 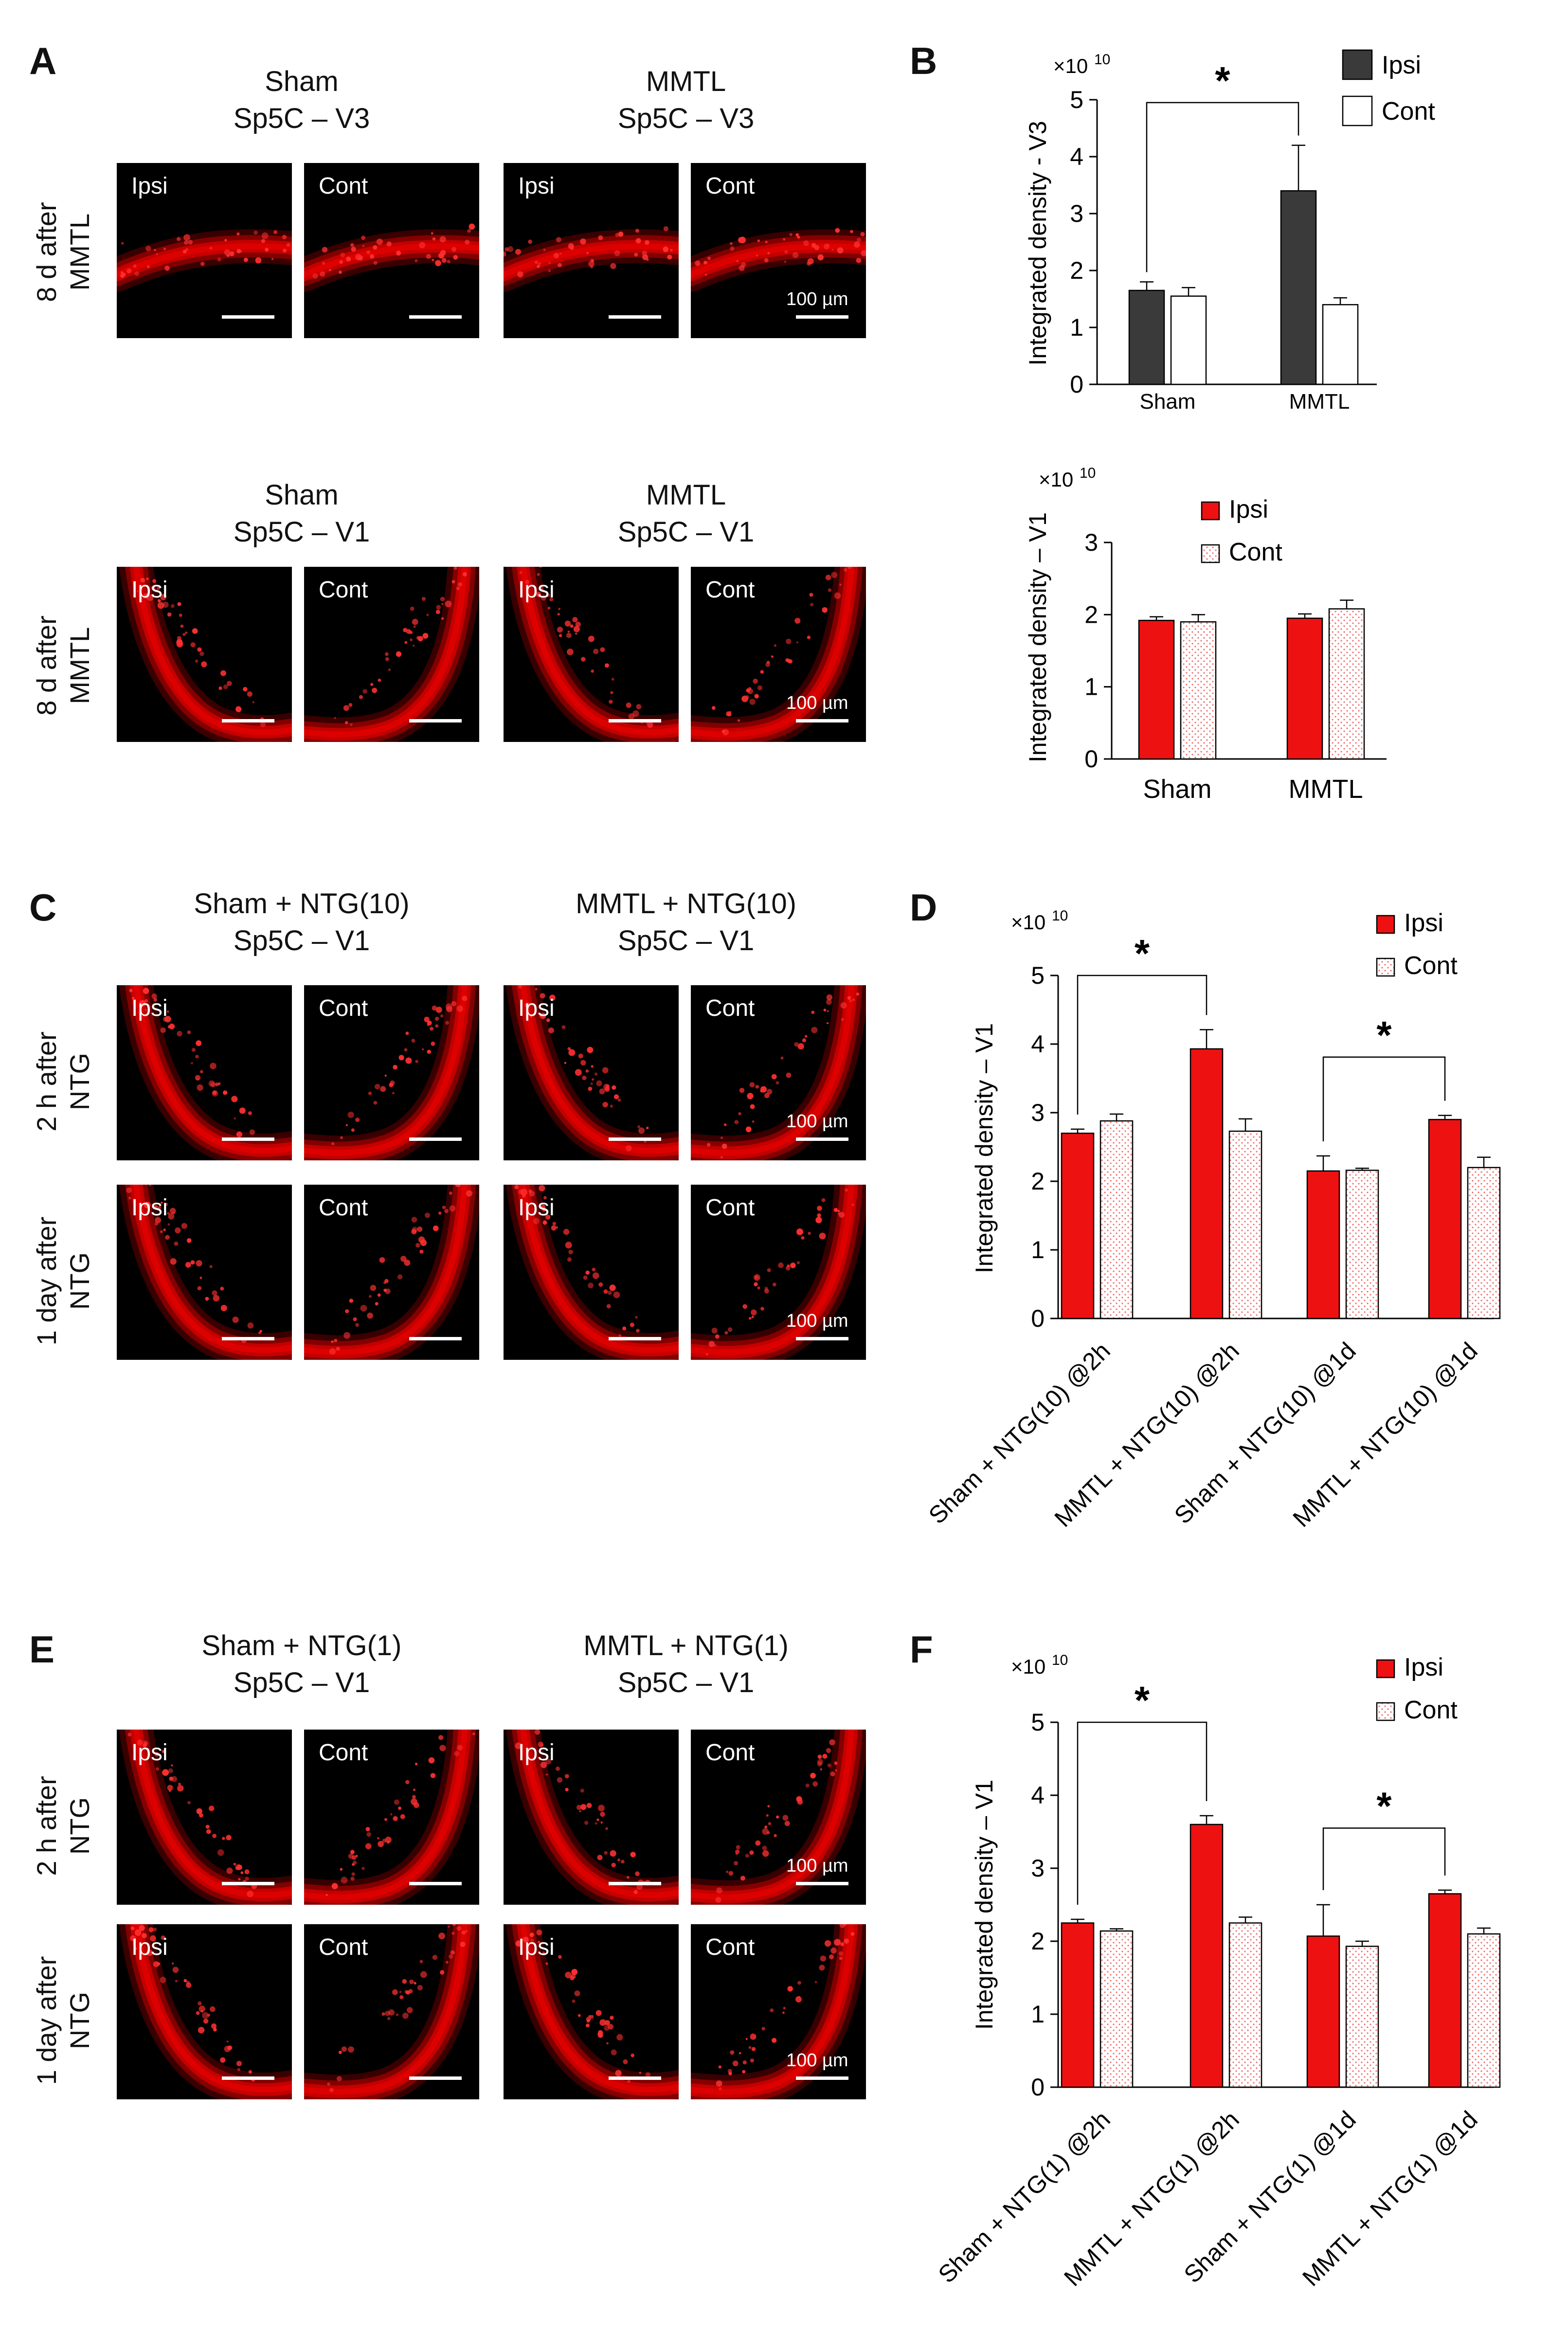 What do you see at coordinates (984, 1905) in the screenshot?
I see `y-axis-label: Integrated density – V1` at bounding box center [984, 1905].